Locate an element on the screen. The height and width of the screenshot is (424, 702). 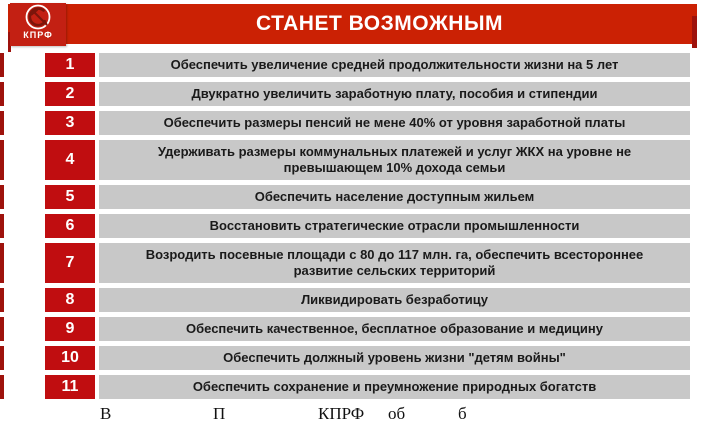
kprf-logo-label: КПРФ is located at coordinates (38, 35).